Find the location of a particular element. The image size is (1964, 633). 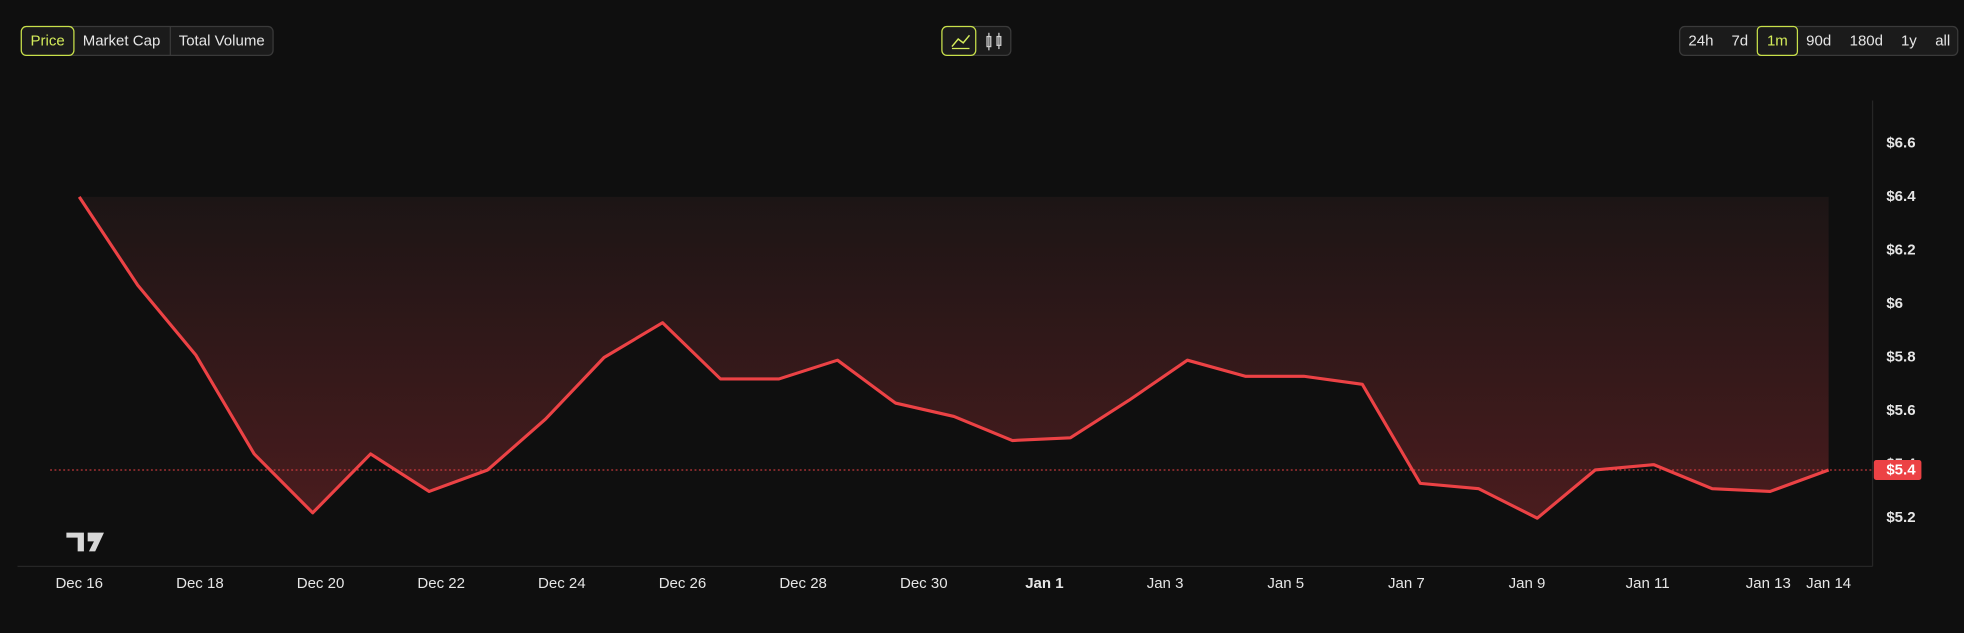

x-tick-label: Dec 22 is located at coordinates (441, 583).